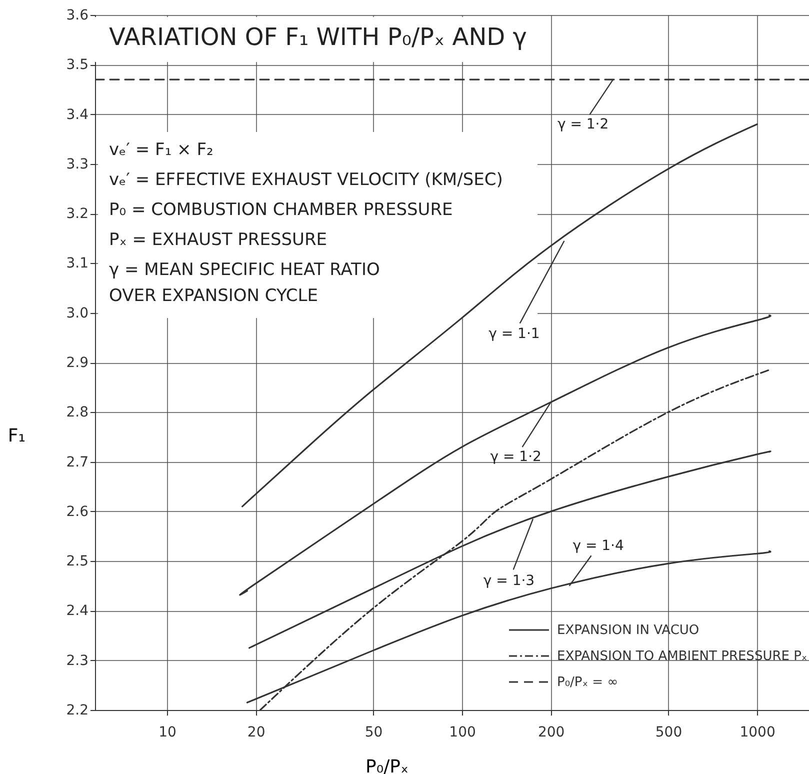 Image resolution: width=809 pixels, height=774 pixels. Describe the element at coordinates (77, 313) in the screenshot. I see `y-tick-label: 3.0` at that location.